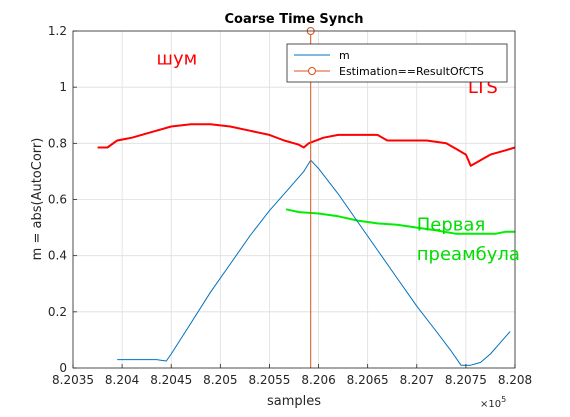  I want to click on x-tick-label: 8.2075, so click(466, 380).